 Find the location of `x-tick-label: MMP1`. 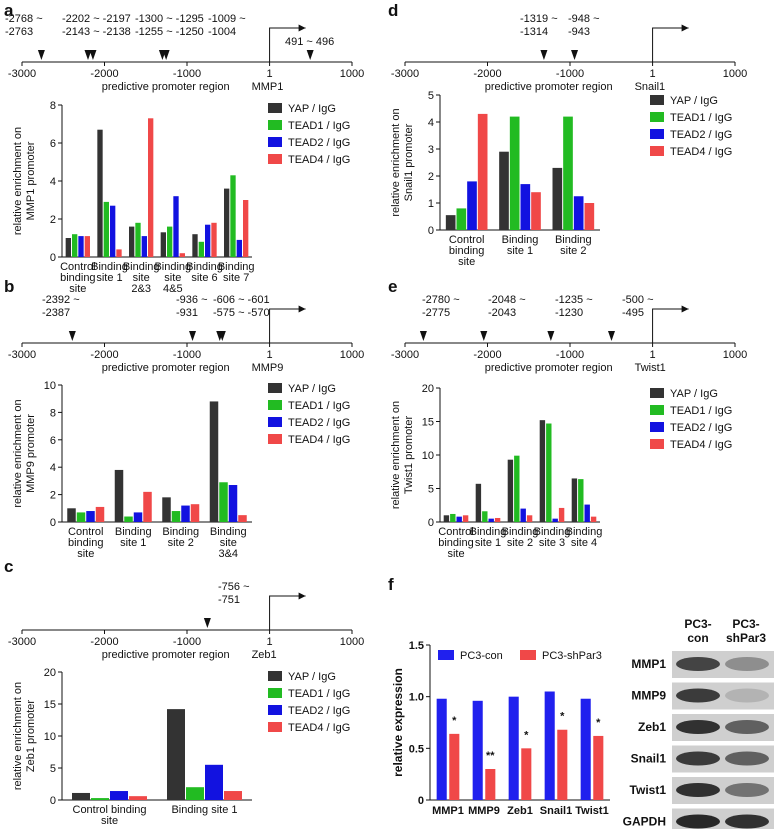

x-tick-label: MMP1 is located at coordinates (448, 811).